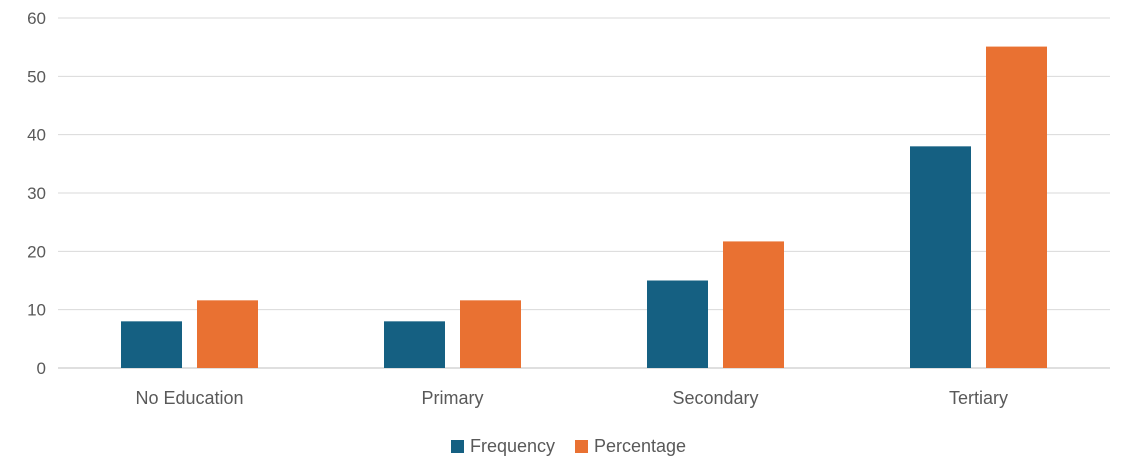 The width and height of the screenshot is (1125, 471). I want to click on legend-swatch-frequency, so click(457, 446).